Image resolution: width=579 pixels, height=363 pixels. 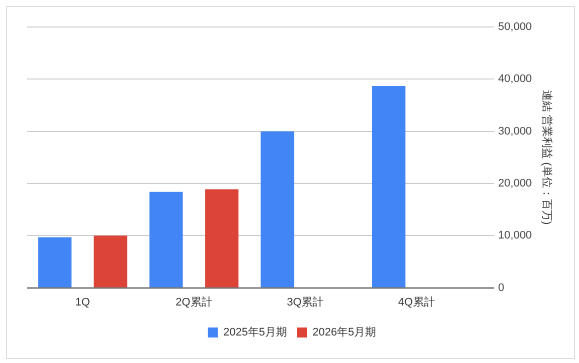 What do you see at coordinates (344, 332) in the screenshot?
I see `legend-label: 2026年5月期` at bounding box center [344, 332].